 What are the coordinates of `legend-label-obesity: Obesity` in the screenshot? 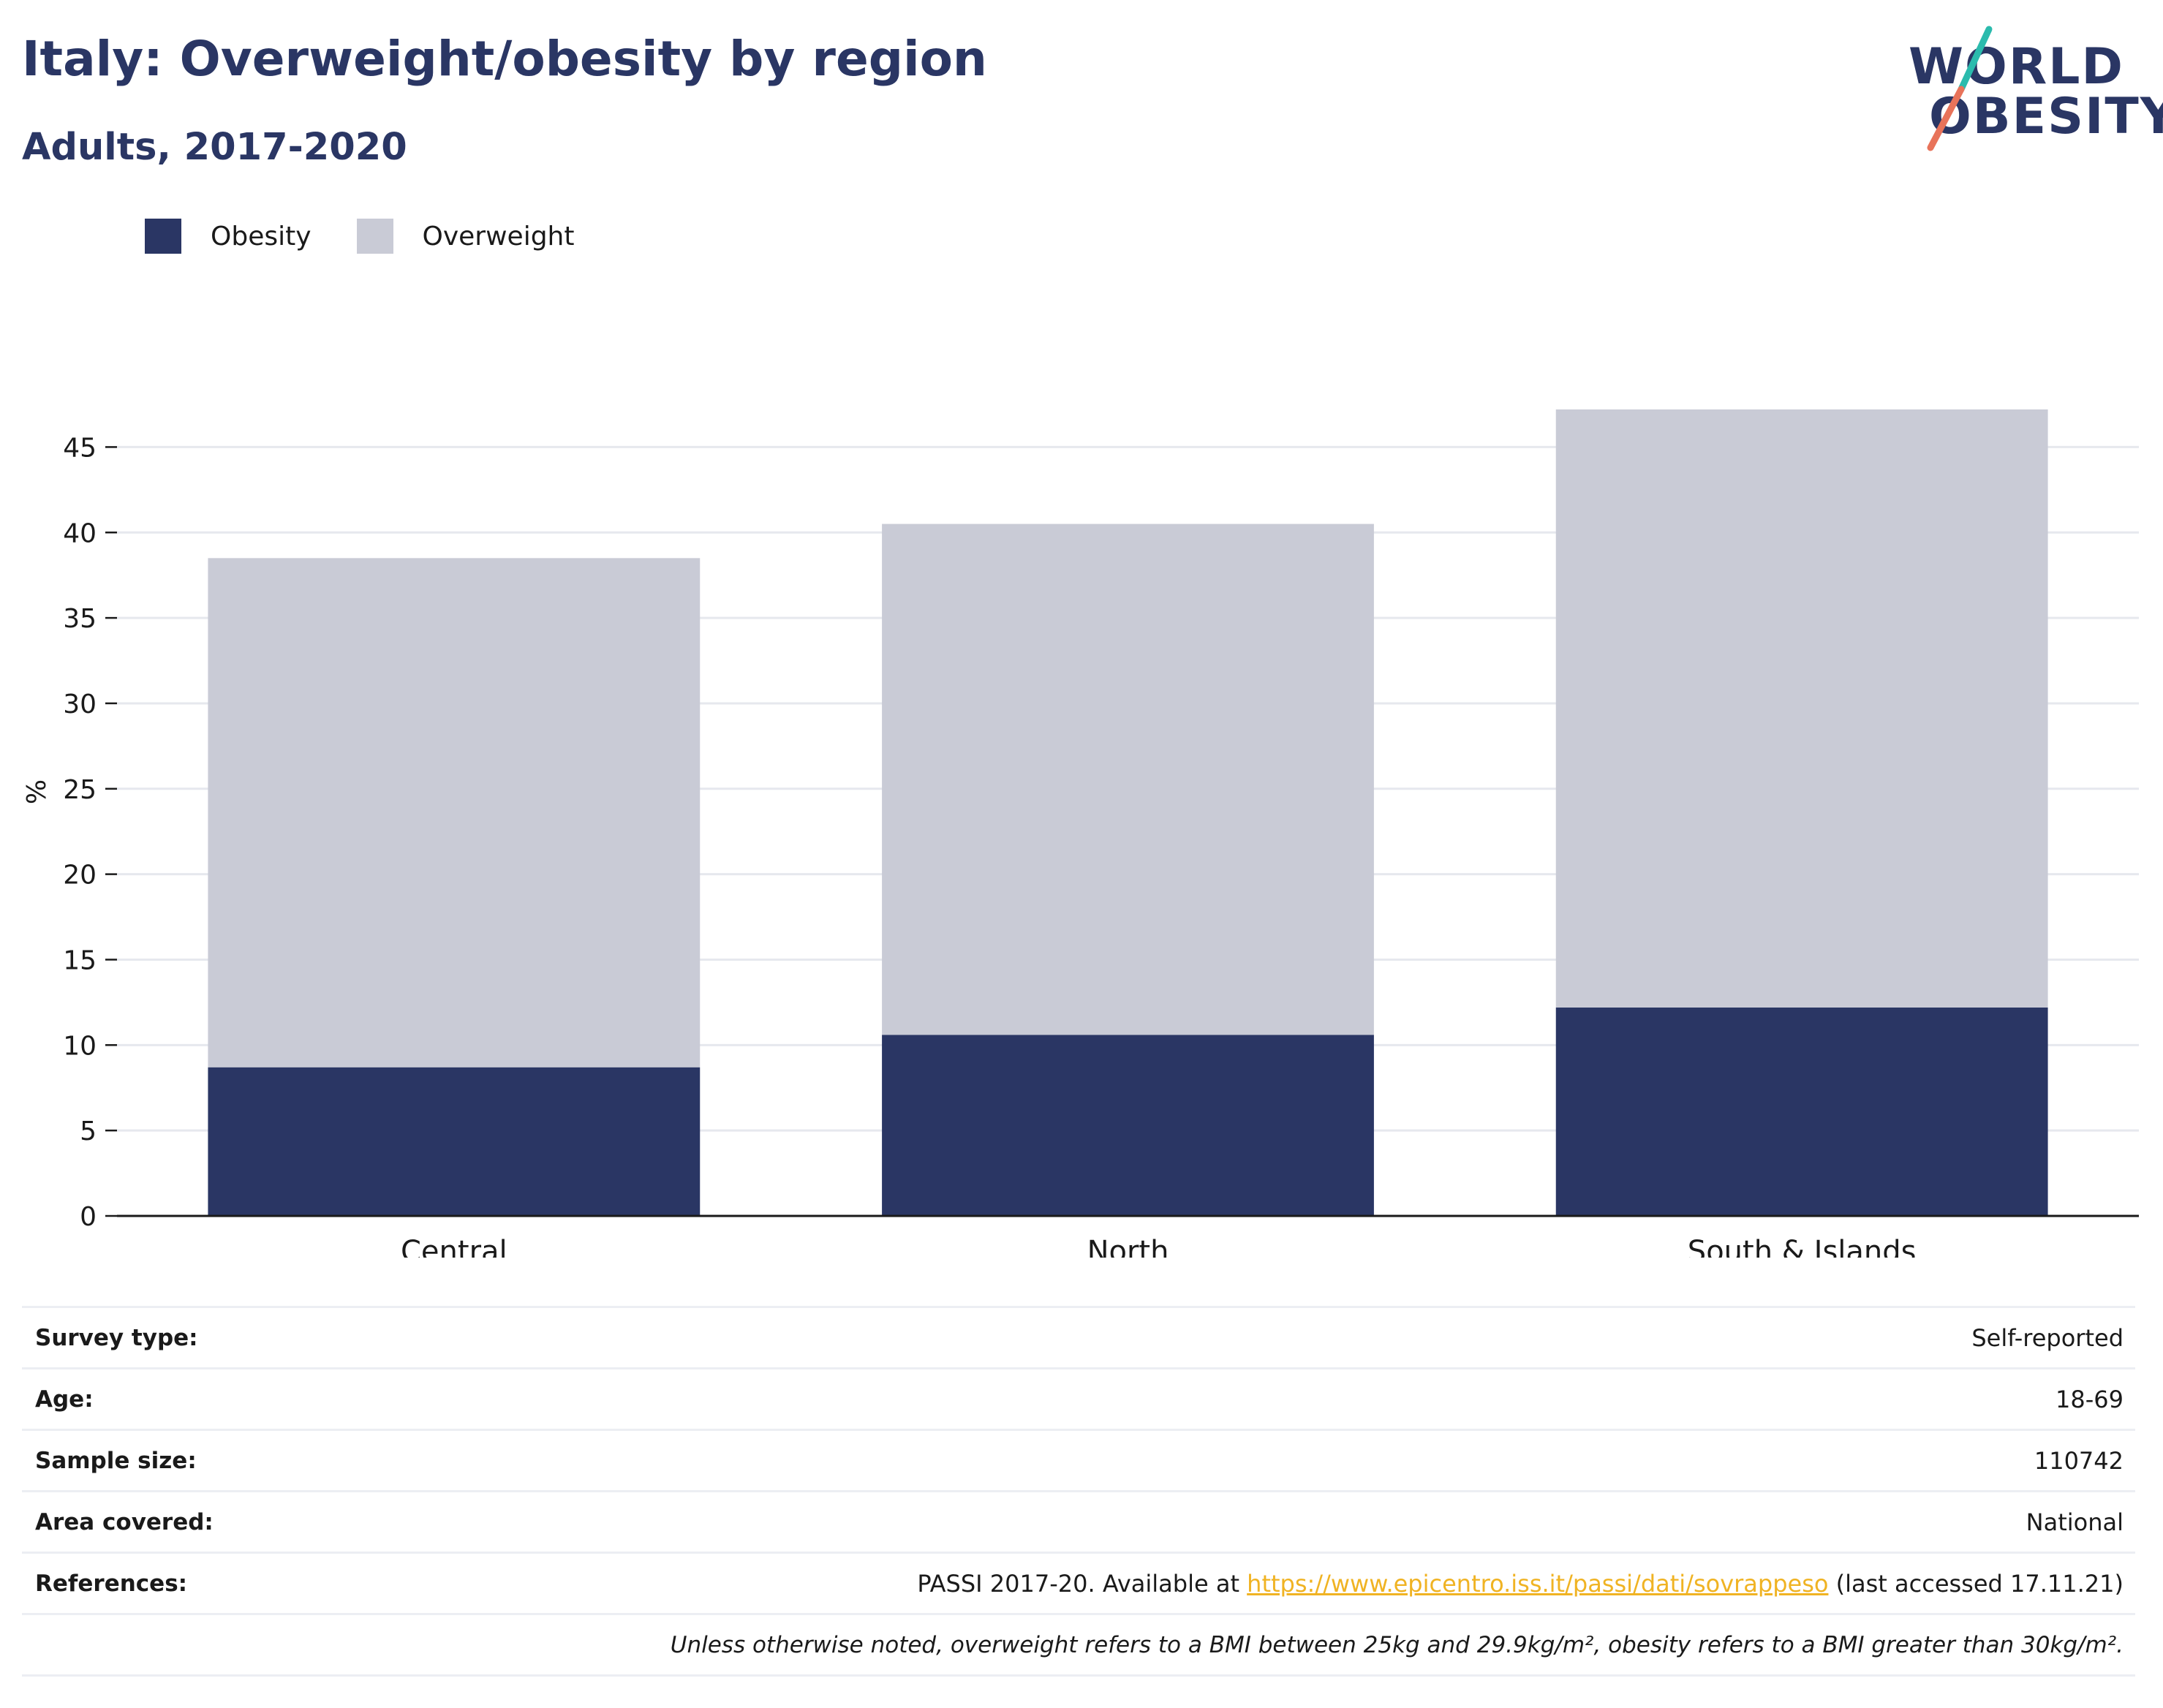 It's located at (261, 236).